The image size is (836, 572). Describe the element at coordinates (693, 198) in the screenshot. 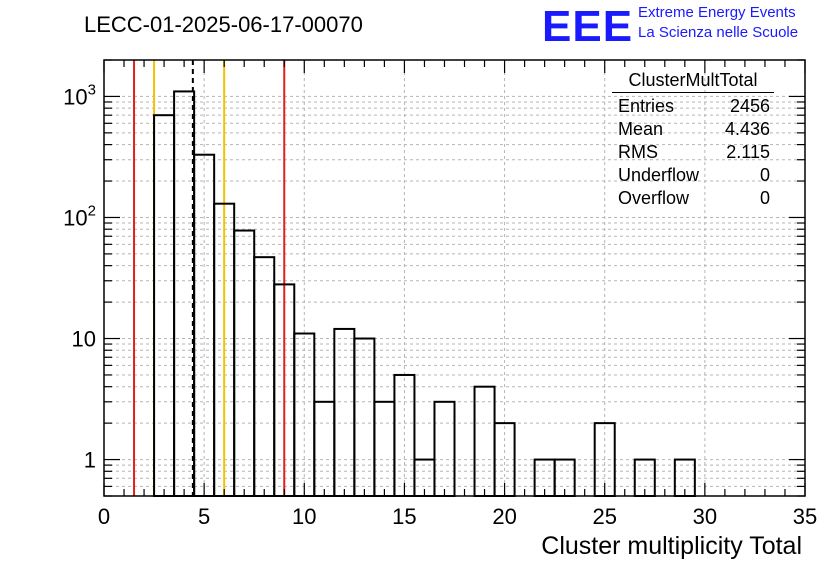

I see `stats-row: Overflow 0` at that location.